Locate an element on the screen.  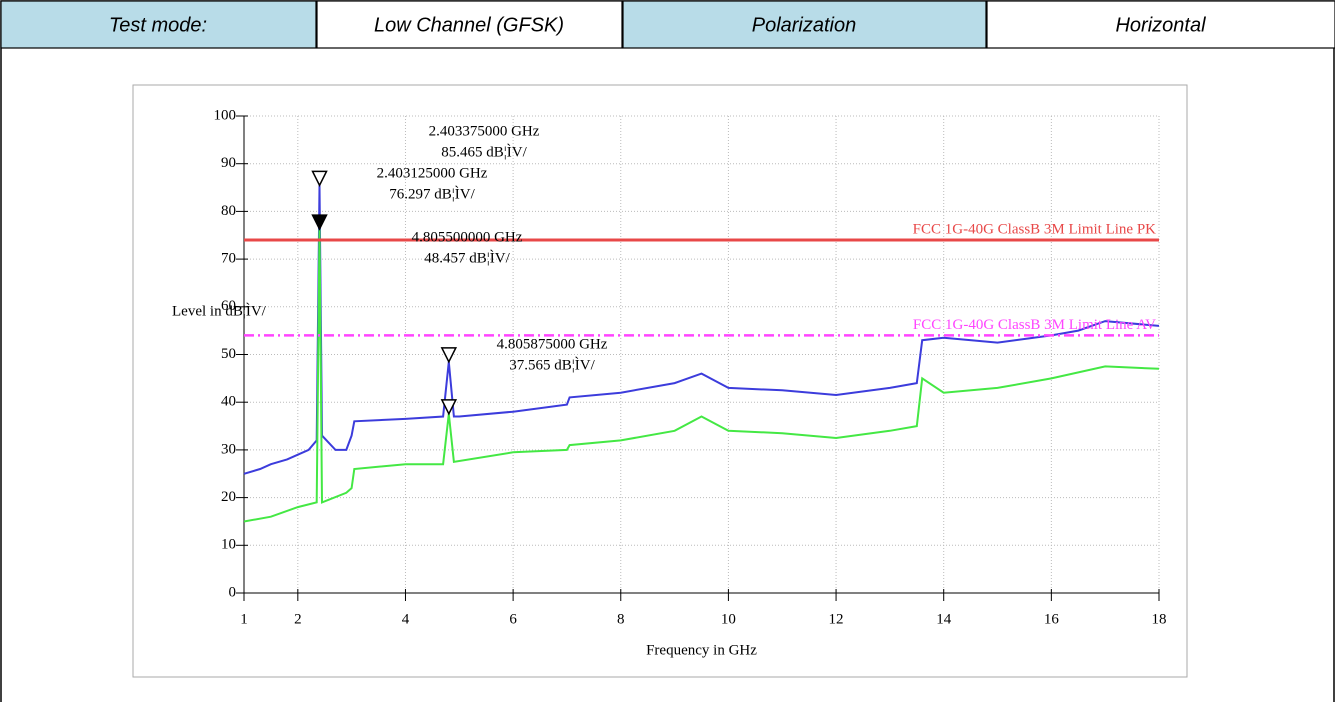
y-tick-label: 30 is located at coordinates (228, 449).